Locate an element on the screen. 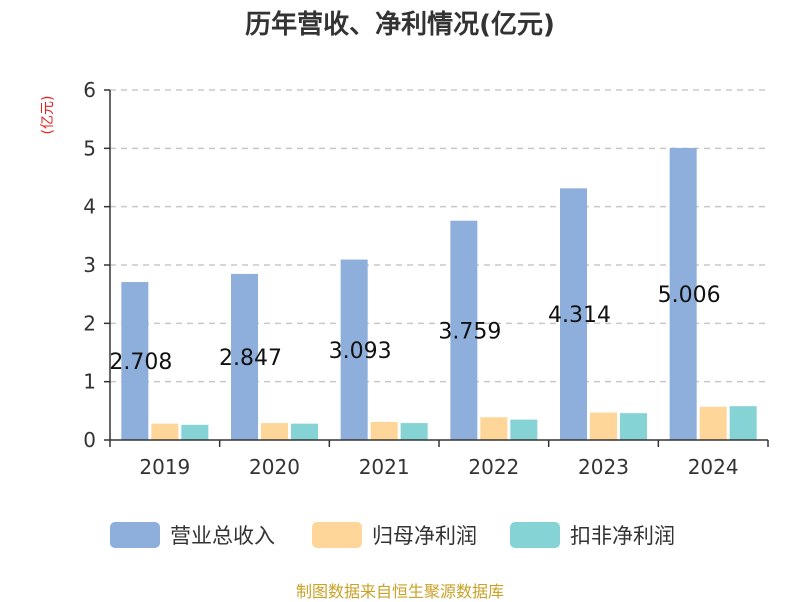 The height and width of the screenshot is (602, 800). y-tick-label: 0 is located at coordinates (89, 440).